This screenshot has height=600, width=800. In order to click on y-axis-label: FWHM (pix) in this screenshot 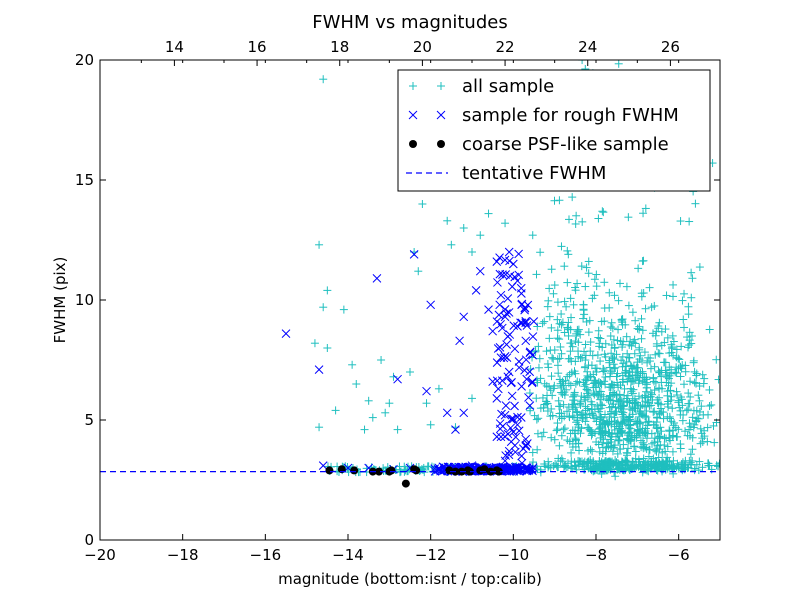, I will do `click(60, 300)`.